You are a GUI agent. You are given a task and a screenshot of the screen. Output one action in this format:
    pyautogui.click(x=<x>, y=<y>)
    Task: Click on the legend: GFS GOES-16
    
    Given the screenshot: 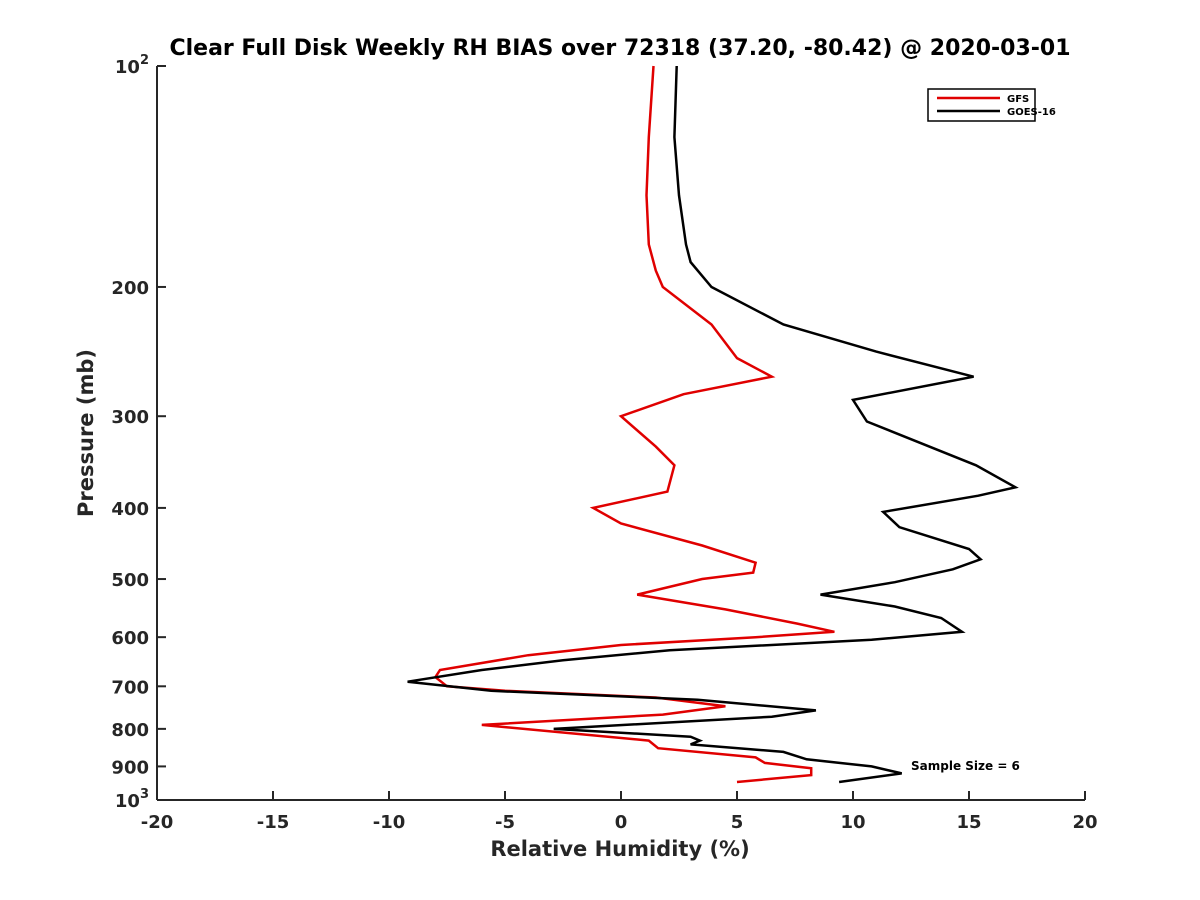 What is the action you would take?
    pyautogui.click(x=991, y=105)
    